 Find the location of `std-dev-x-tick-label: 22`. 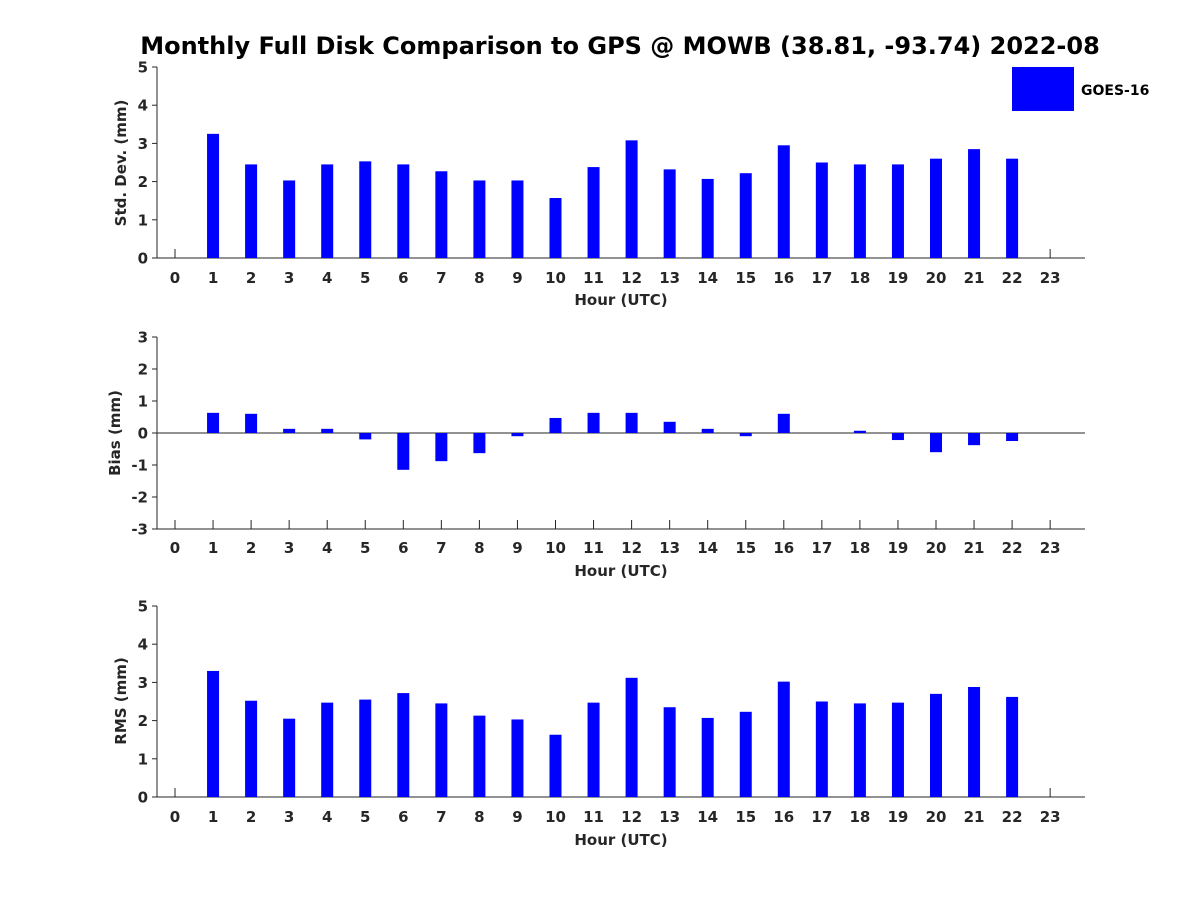

std-dev-x-tick-label: 22 is located at coordinates (1012, 278).